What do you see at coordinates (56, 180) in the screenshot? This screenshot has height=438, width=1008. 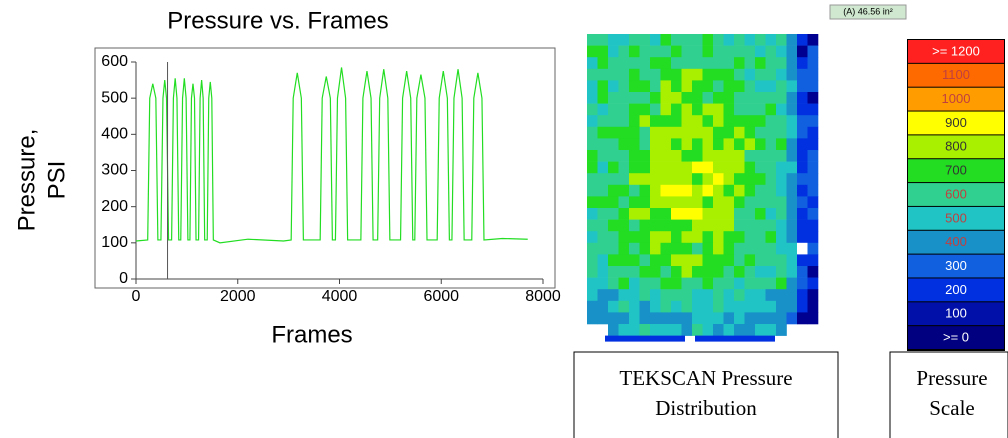 I see `y-axis-label: PSI` at bounding box center [56, 180].